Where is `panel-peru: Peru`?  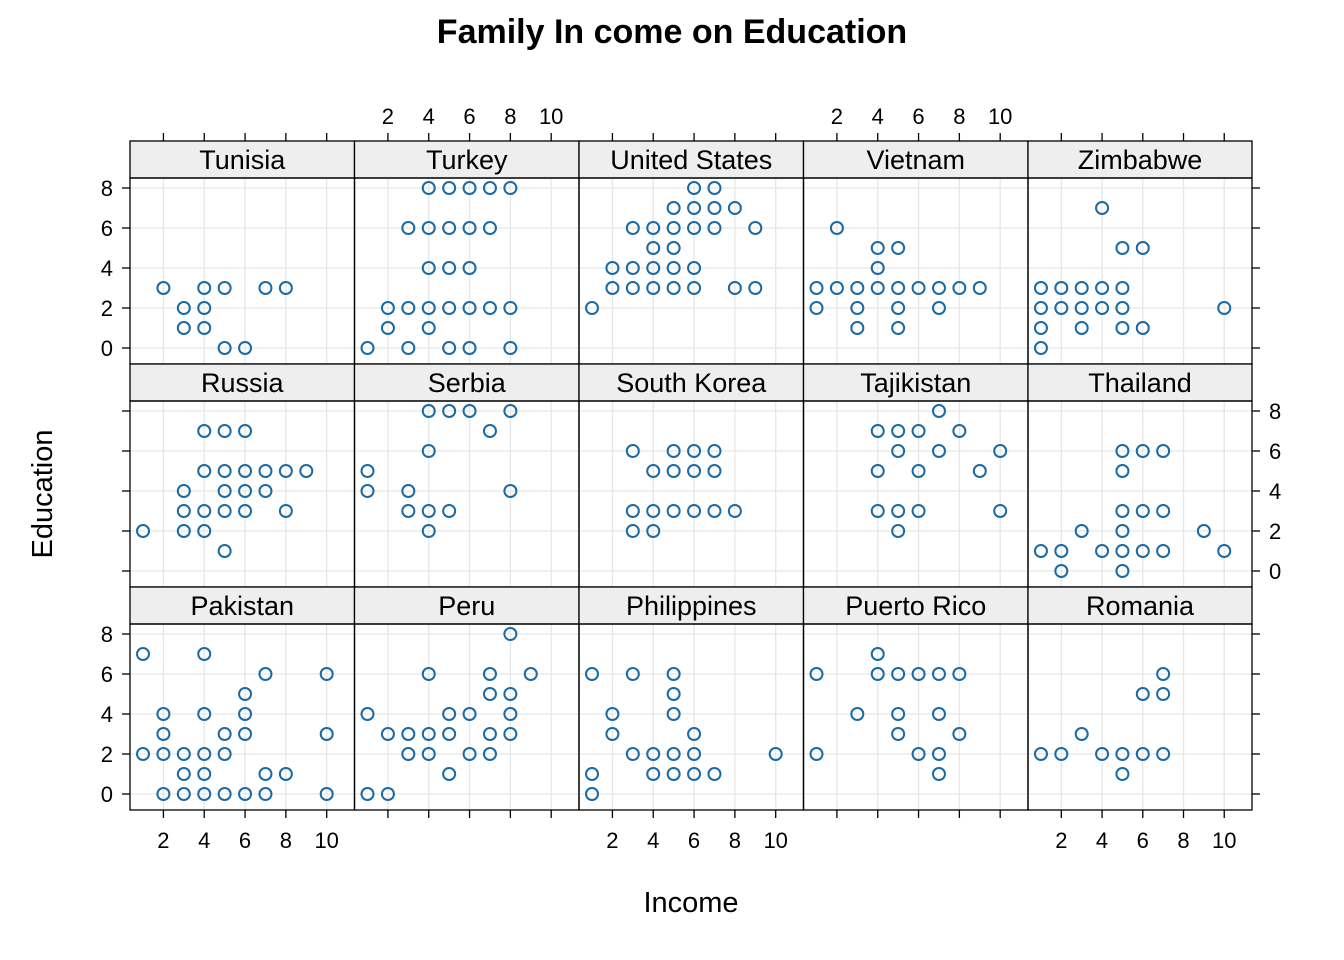 panel-peru: Peru is located at coordinates (466, 698).